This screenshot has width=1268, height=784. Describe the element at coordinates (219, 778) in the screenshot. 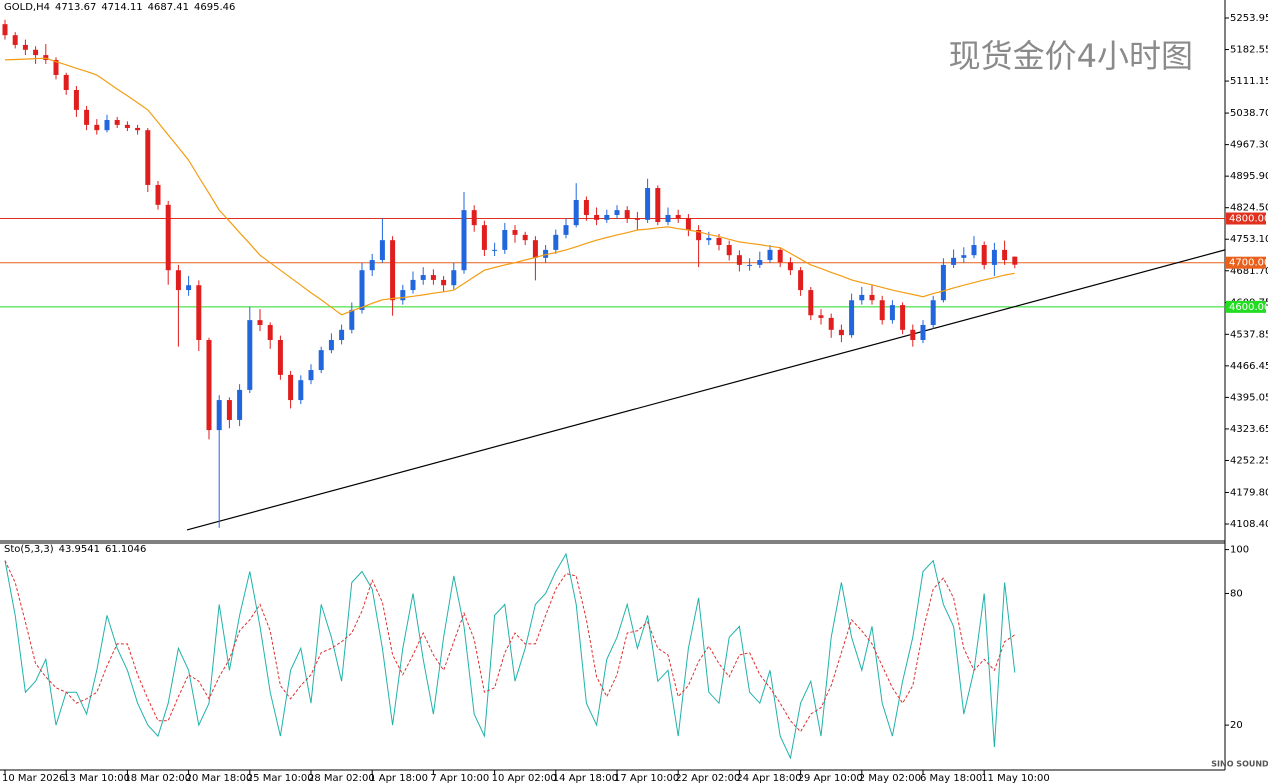

I see `x-tick-label: 20 Mar 18:00` at that location.